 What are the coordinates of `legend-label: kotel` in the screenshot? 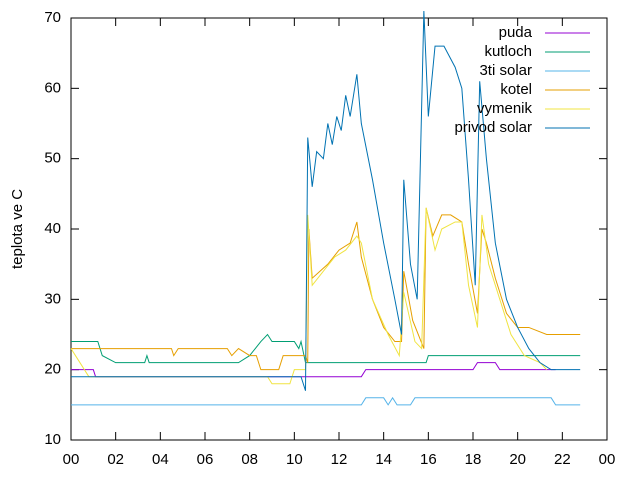 It's located at (516, 89).